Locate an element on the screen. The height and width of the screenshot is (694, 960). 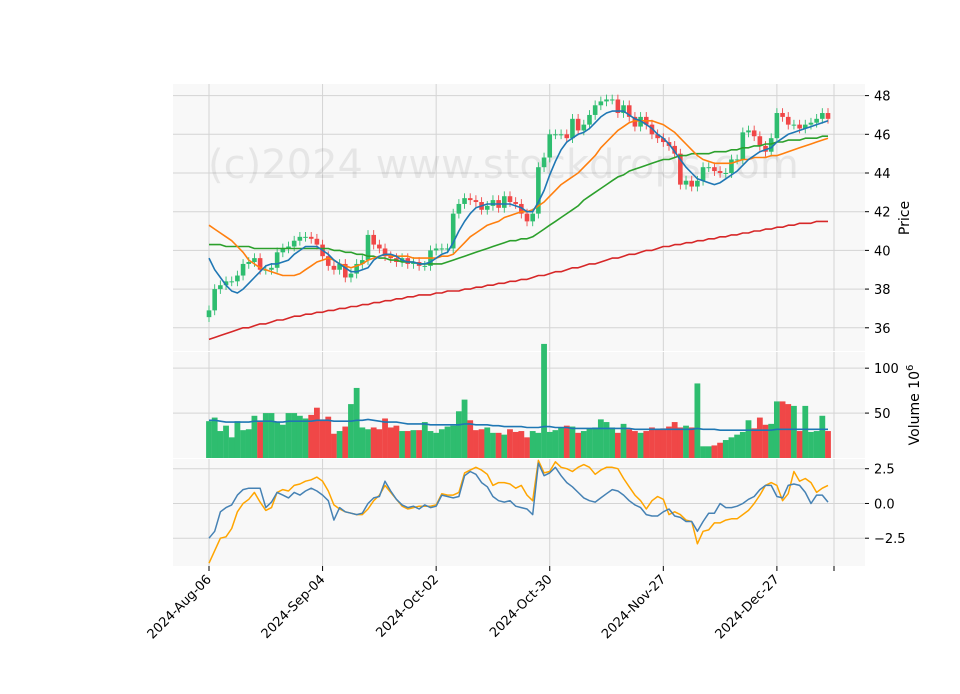
moving-average-orange-line is located at coordinates (518, 198).